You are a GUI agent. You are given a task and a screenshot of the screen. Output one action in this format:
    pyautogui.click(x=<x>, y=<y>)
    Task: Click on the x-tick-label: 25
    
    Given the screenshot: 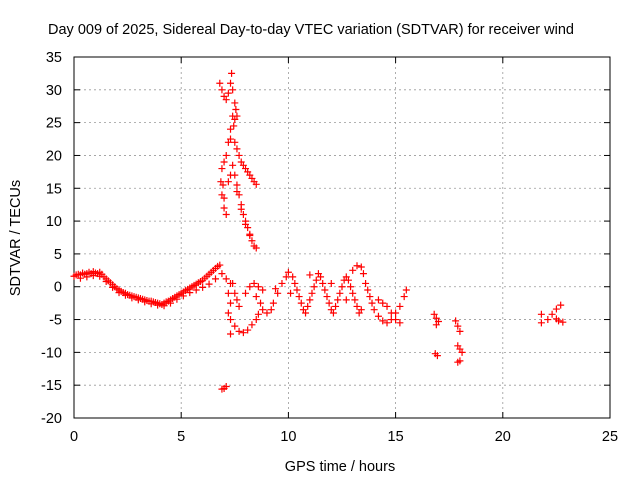 What is the action you would take?
    pyautogui.click(x=610, y=437)
    